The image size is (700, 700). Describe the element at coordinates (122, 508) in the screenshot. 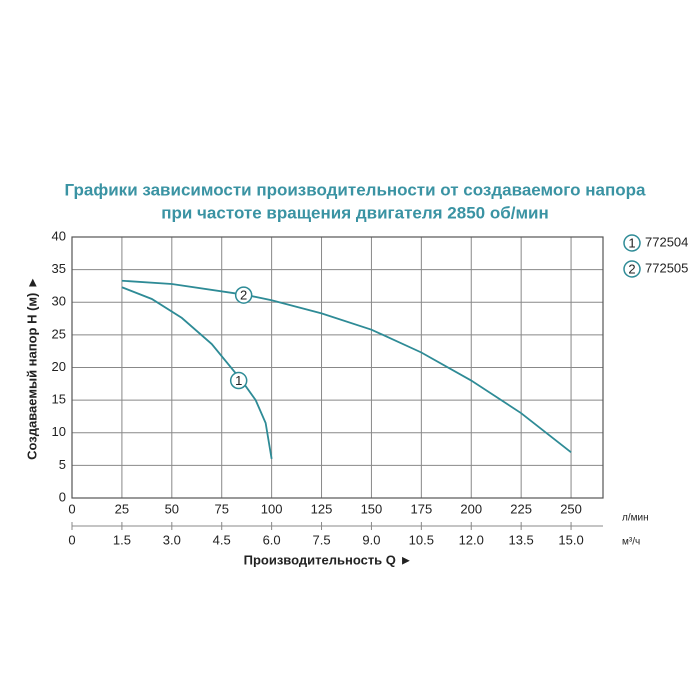

I see `x-tick-label: 25` at that location.